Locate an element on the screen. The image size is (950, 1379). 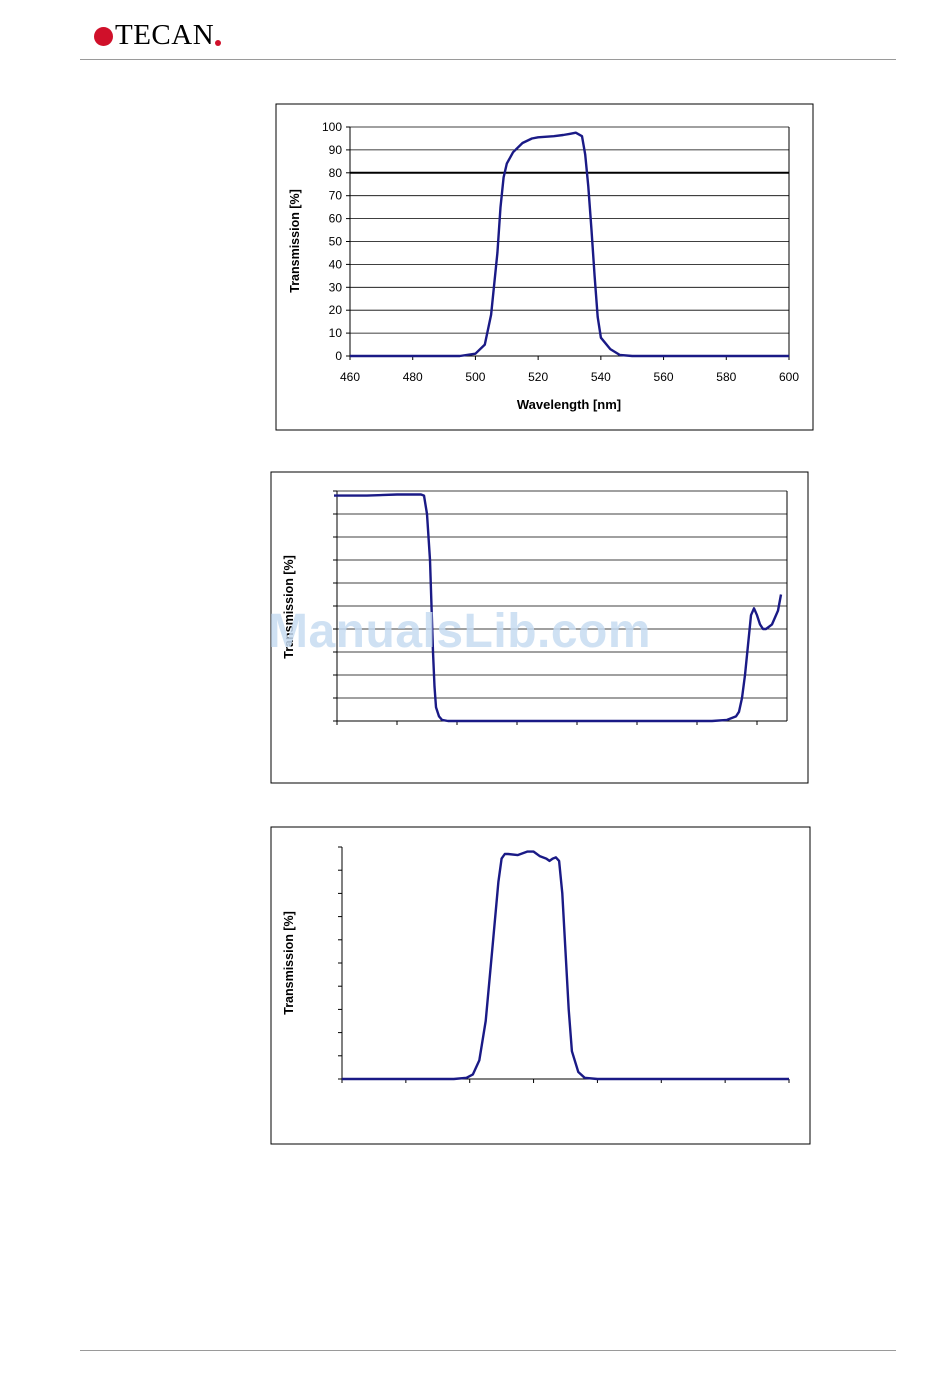
y-tick-label: 80 is located at coordinates (336, 173).